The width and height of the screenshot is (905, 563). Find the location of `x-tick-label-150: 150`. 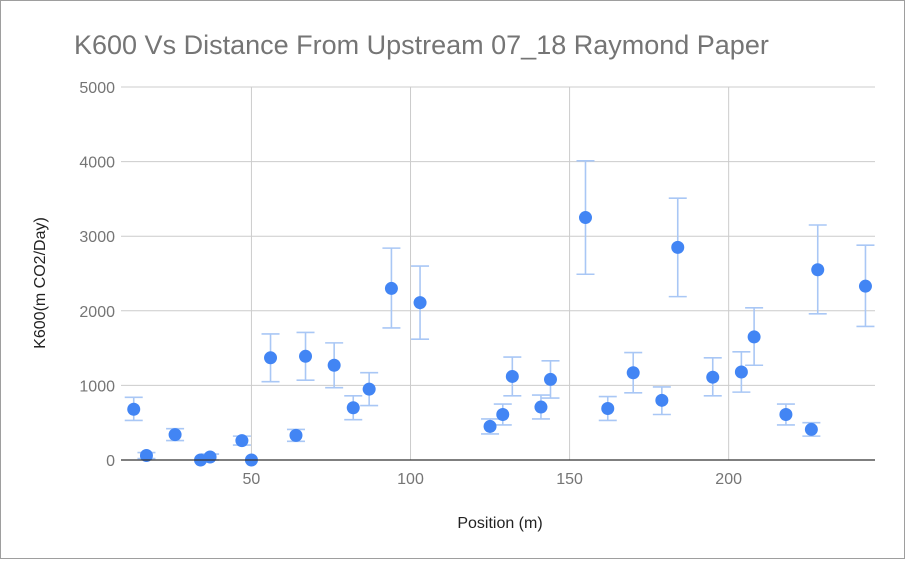

x-tick-label-150: 150 is located at coordinates (569, 479).